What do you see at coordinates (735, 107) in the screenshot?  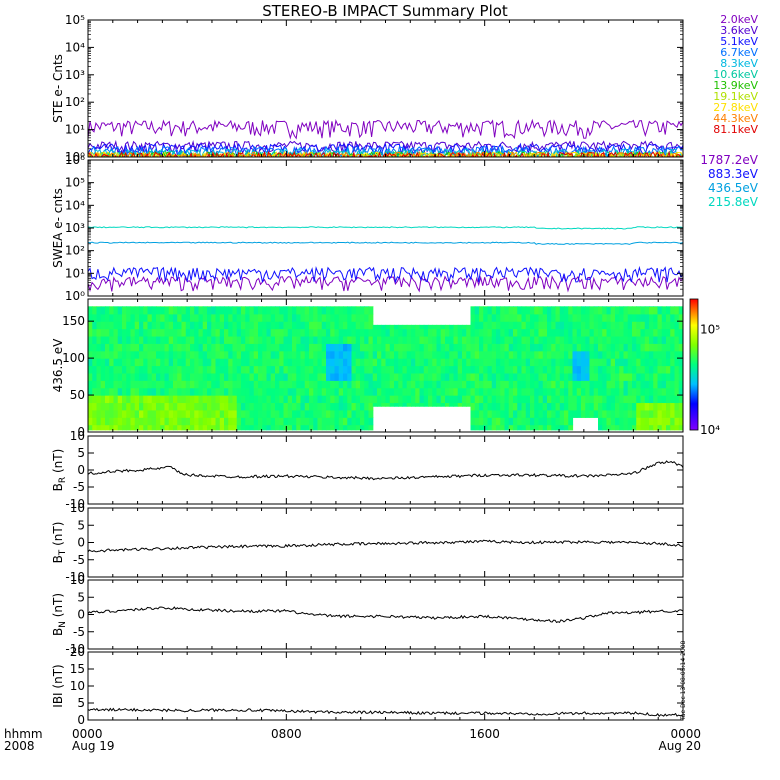 I see `legend-item: 27.8keV` at bounding box center [735, 107].